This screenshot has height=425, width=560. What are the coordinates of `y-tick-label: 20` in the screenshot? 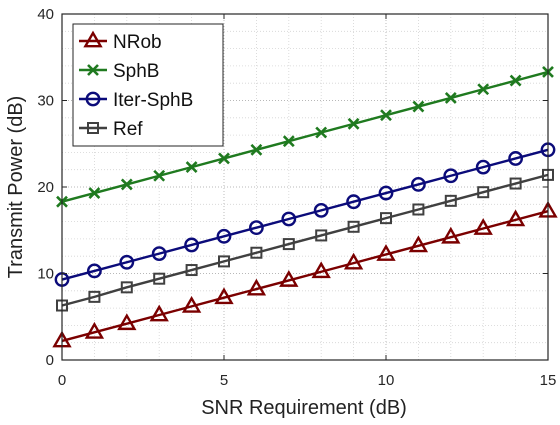 It's located at (45, 187).